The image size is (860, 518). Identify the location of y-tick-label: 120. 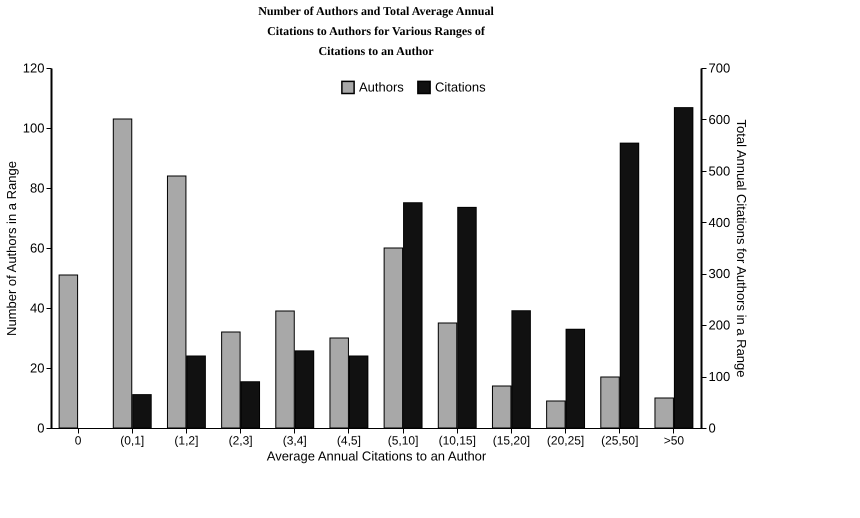
(33, 68).